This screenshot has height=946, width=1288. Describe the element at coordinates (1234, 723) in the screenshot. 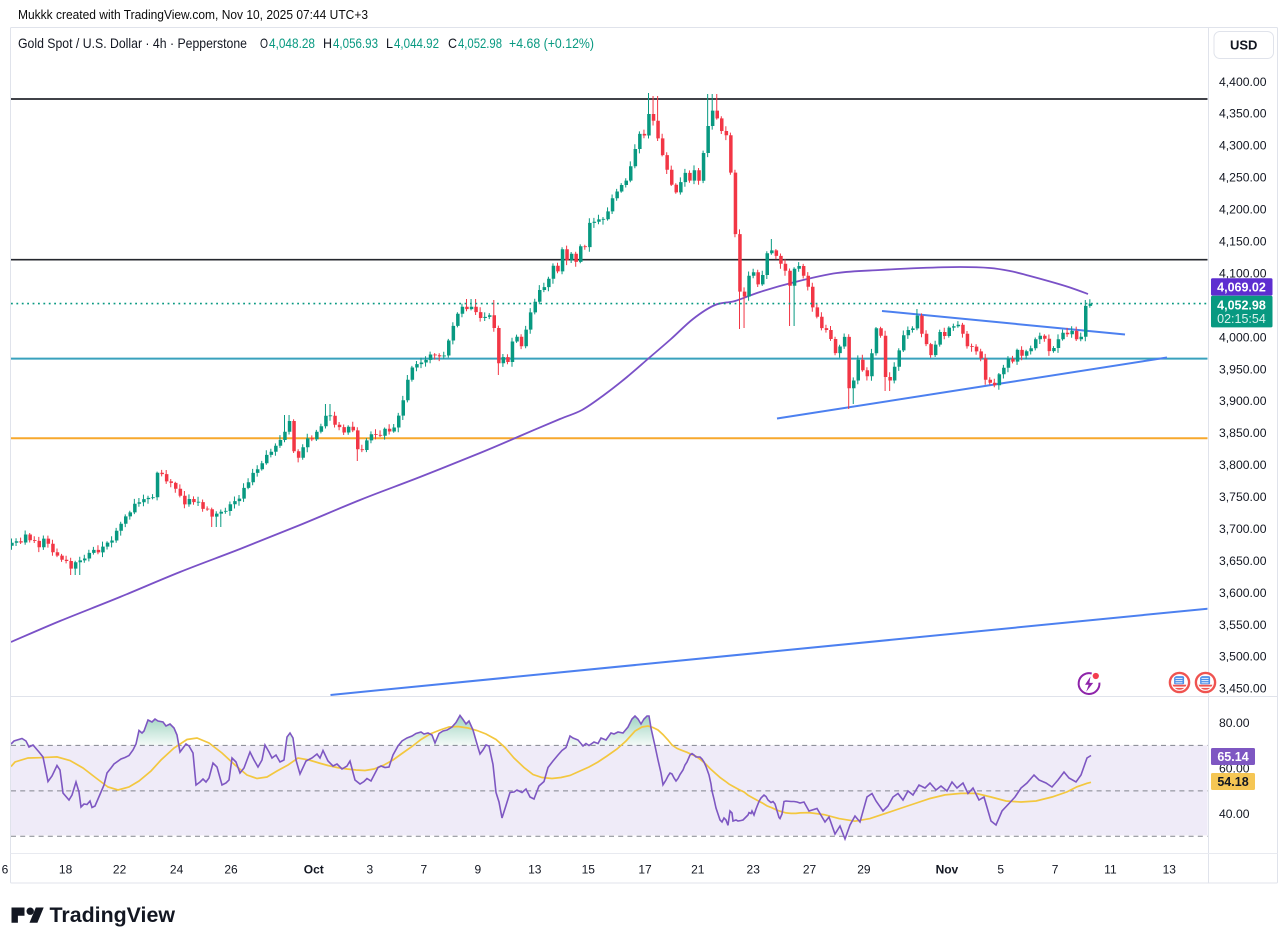

I see `svg-text: 80.00` at that location.